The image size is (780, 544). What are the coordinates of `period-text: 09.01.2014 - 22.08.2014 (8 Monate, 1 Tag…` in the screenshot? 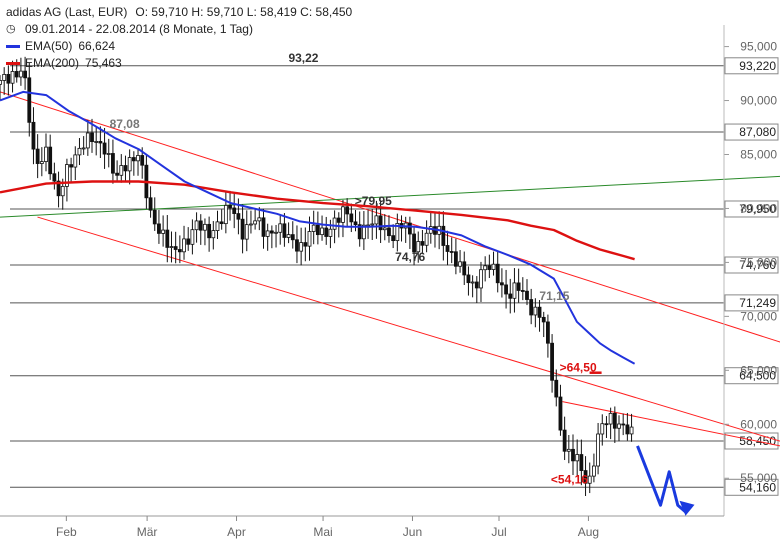 It's located at (139, 29).